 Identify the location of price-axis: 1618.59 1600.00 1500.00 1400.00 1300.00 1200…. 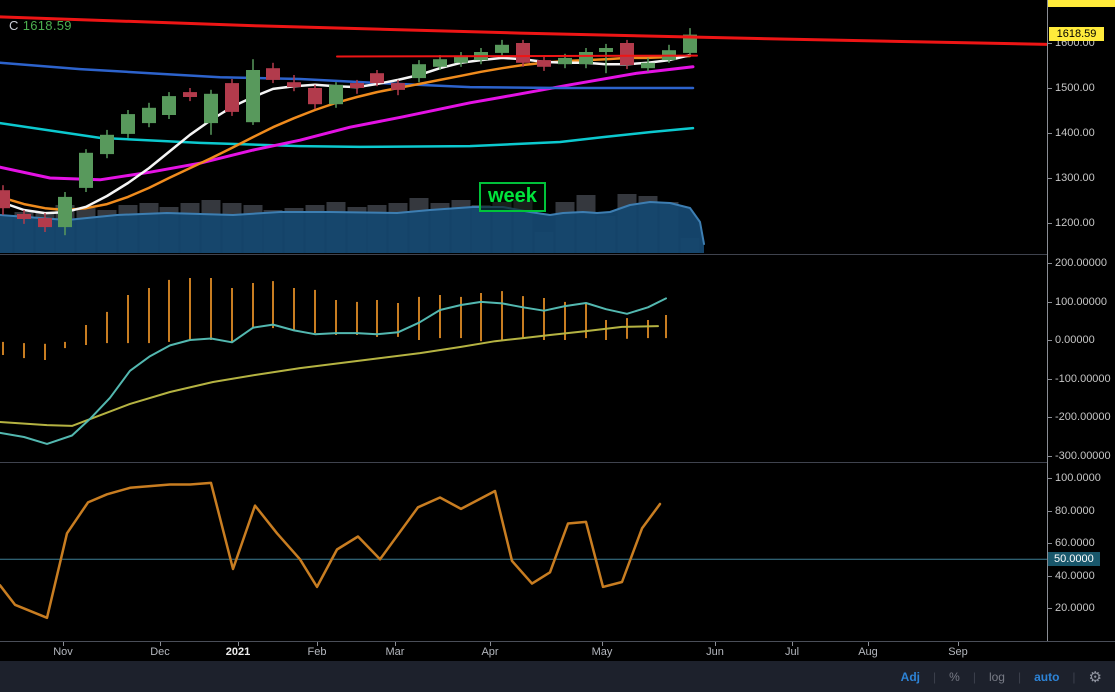
(1081, 330).